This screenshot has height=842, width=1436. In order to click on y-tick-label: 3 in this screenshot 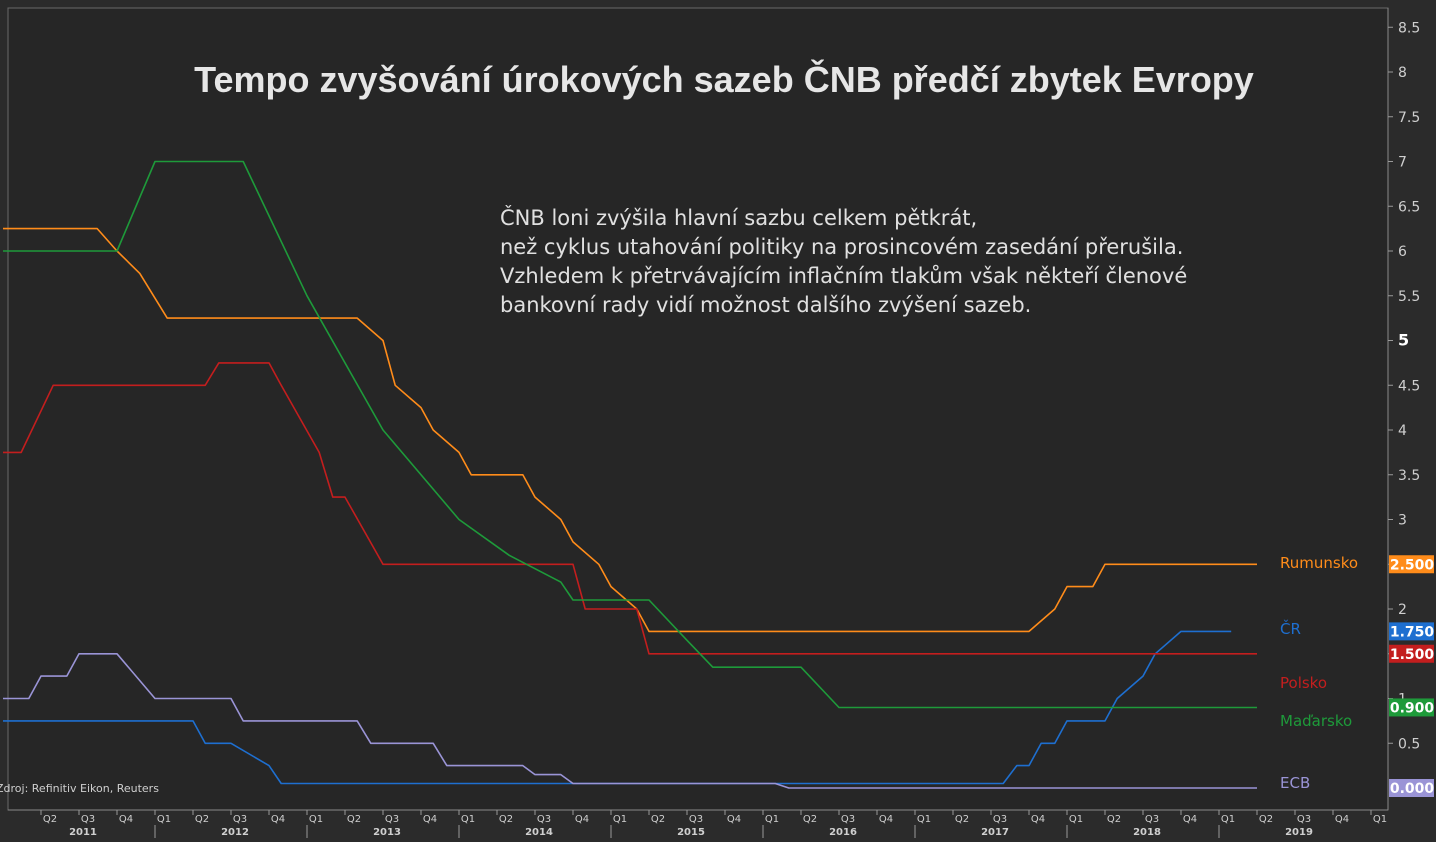, I will do `click(1402, 521)`.